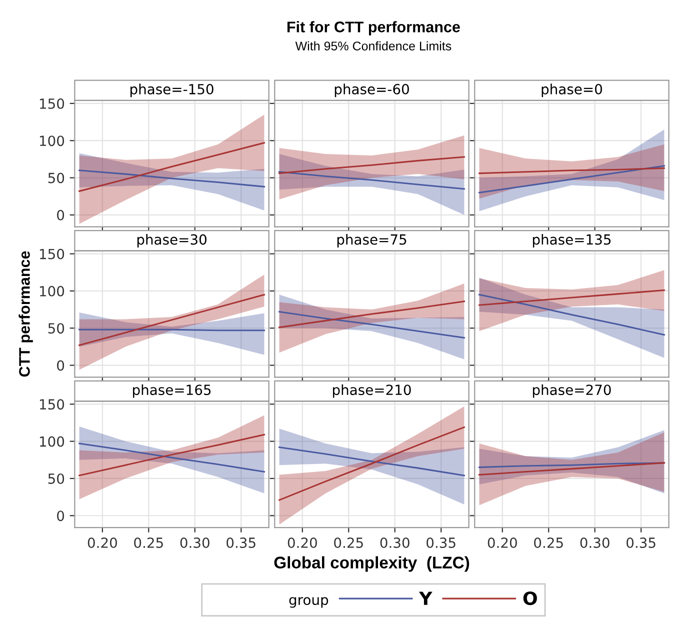 This screenshot has height=628, width=679. Describe the element at coordinates (372, 564) in the screenshot. I see `x-axis-title: Global complexity (LZC)` at that location.